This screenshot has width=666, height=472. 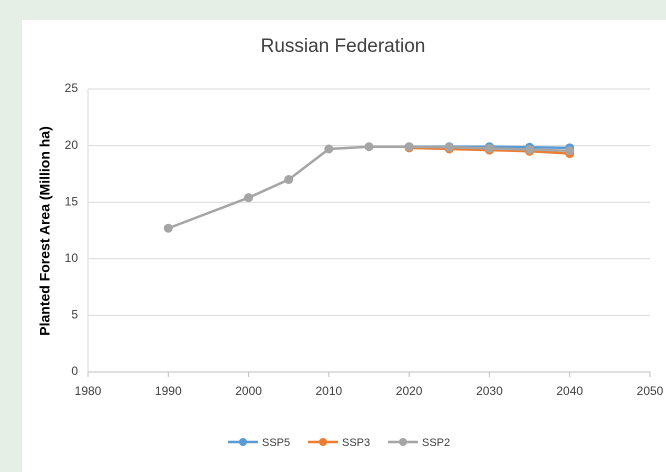 I want to click on y-tick-label: 0, so click(x=74, y=371).